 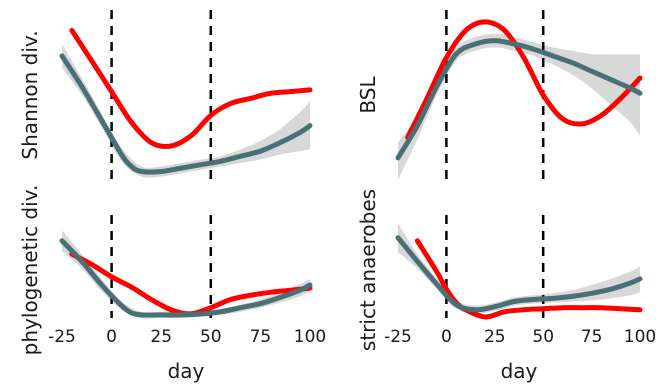 What do you see at coordinates (368, 95) in the screenshot?
I see `y-axis-label: BSL` at bounding box center [368, 95].